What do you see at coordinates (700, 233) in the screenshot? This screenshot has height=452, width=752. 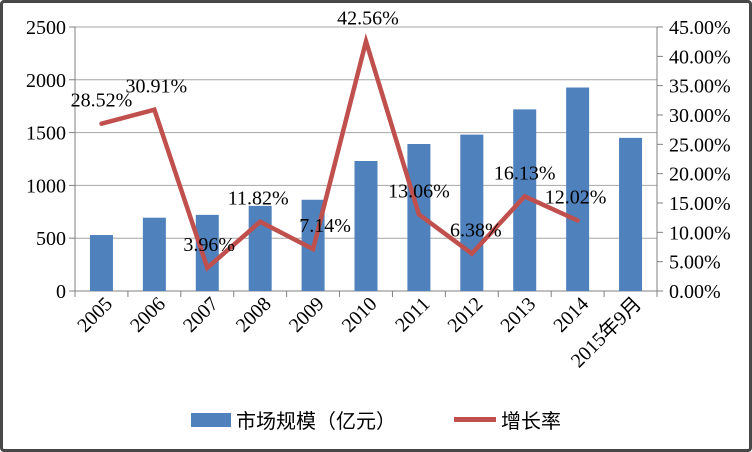 I see `right-axis-tick-label: 10.00%` at bounding box center [700, 233].